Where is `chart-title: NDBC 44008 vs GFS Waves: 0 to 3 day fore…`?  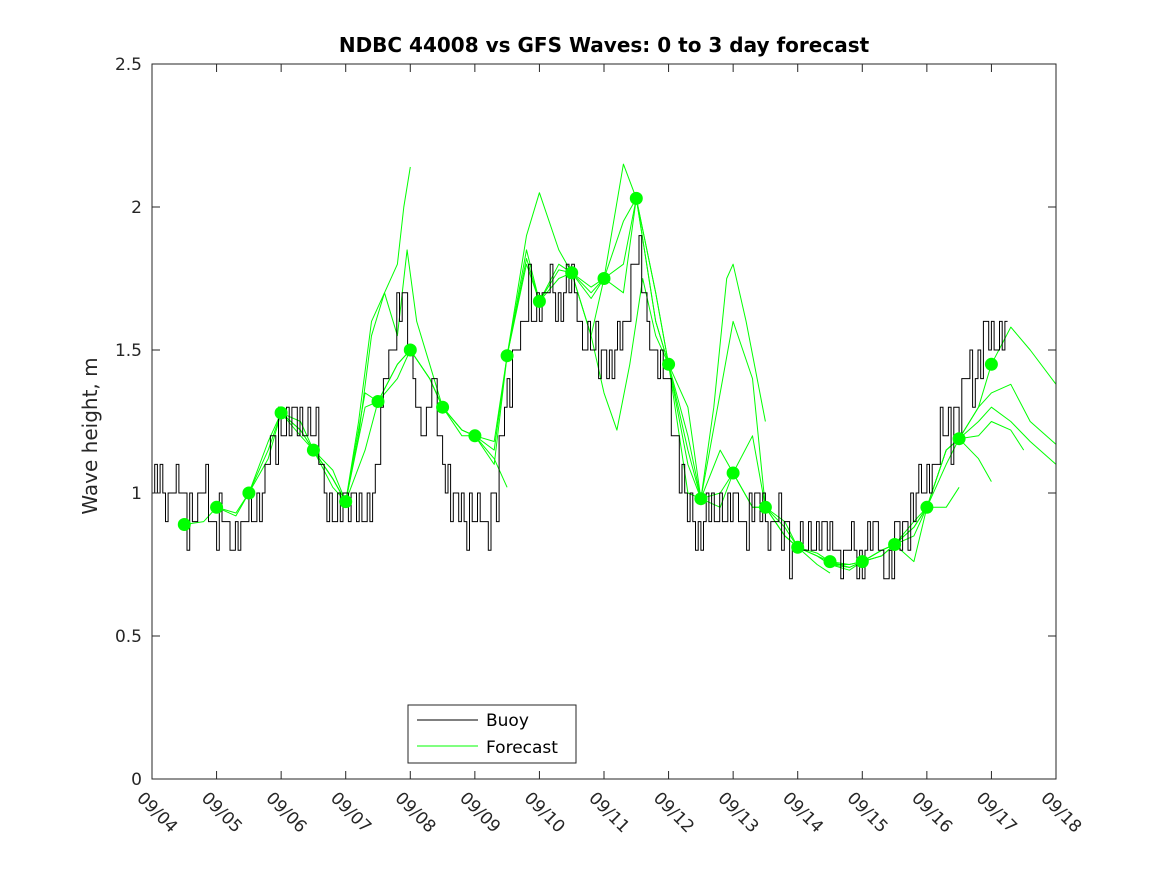 chart-title: NDBC 44008 vs GFS Waves: 0 to 3 day fore… is located at coordinates (604, 45).